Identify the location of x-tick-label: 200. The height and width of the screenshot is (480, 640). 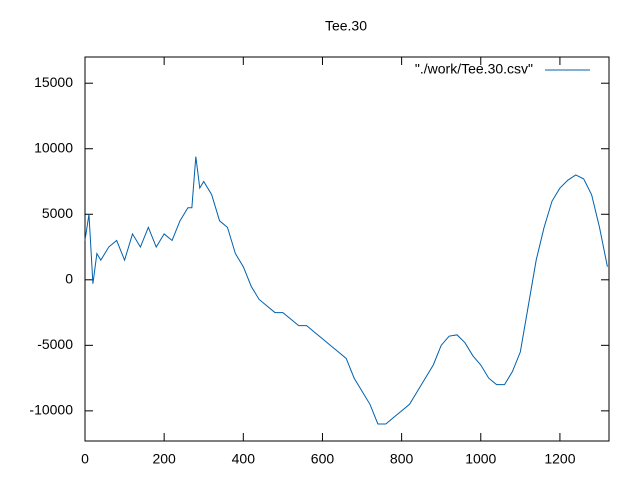
(164, 459).